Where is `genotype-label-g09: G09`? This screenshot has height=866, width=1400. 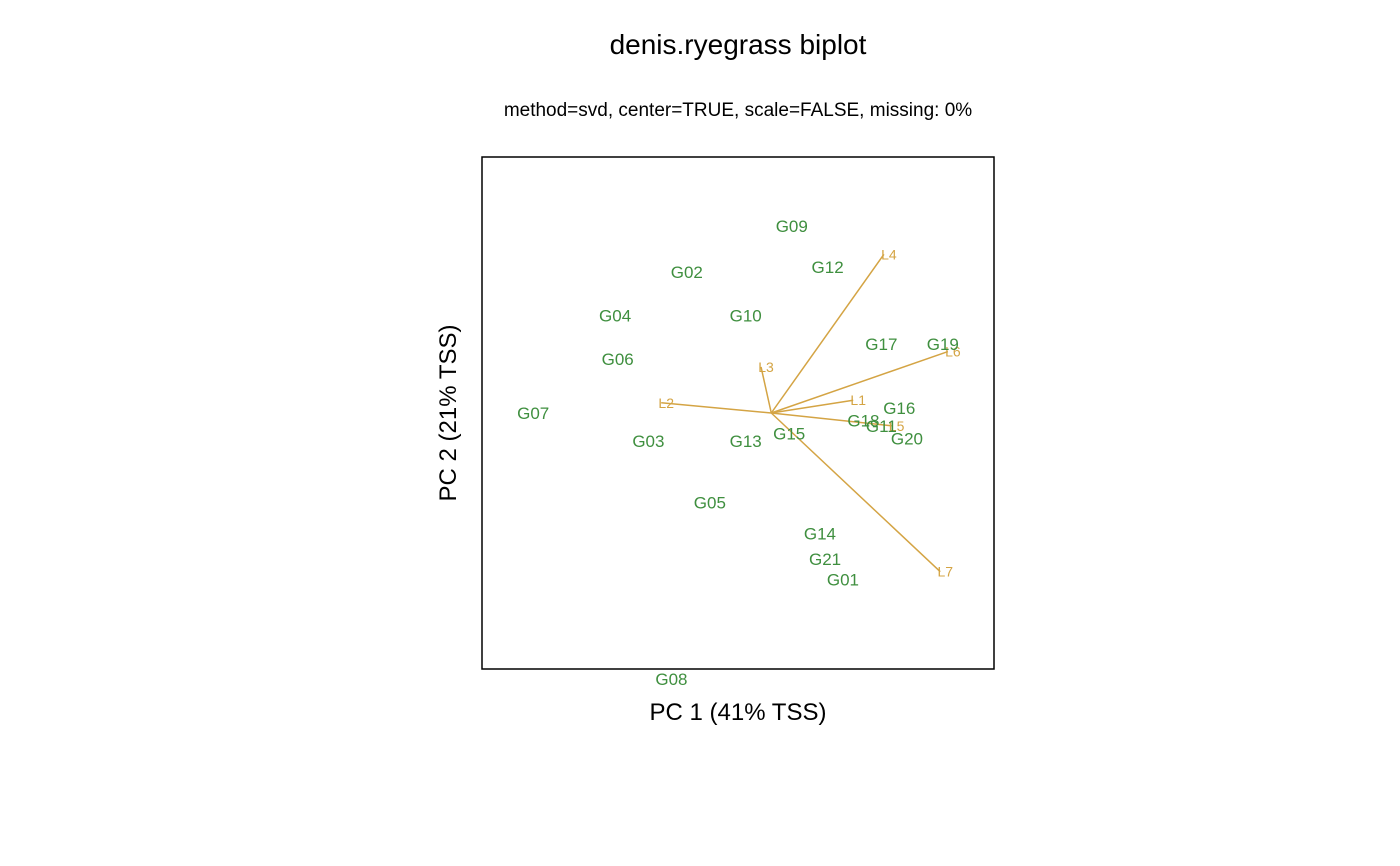
genotype-label-g09: G09 is located at coordinates (792, 226).